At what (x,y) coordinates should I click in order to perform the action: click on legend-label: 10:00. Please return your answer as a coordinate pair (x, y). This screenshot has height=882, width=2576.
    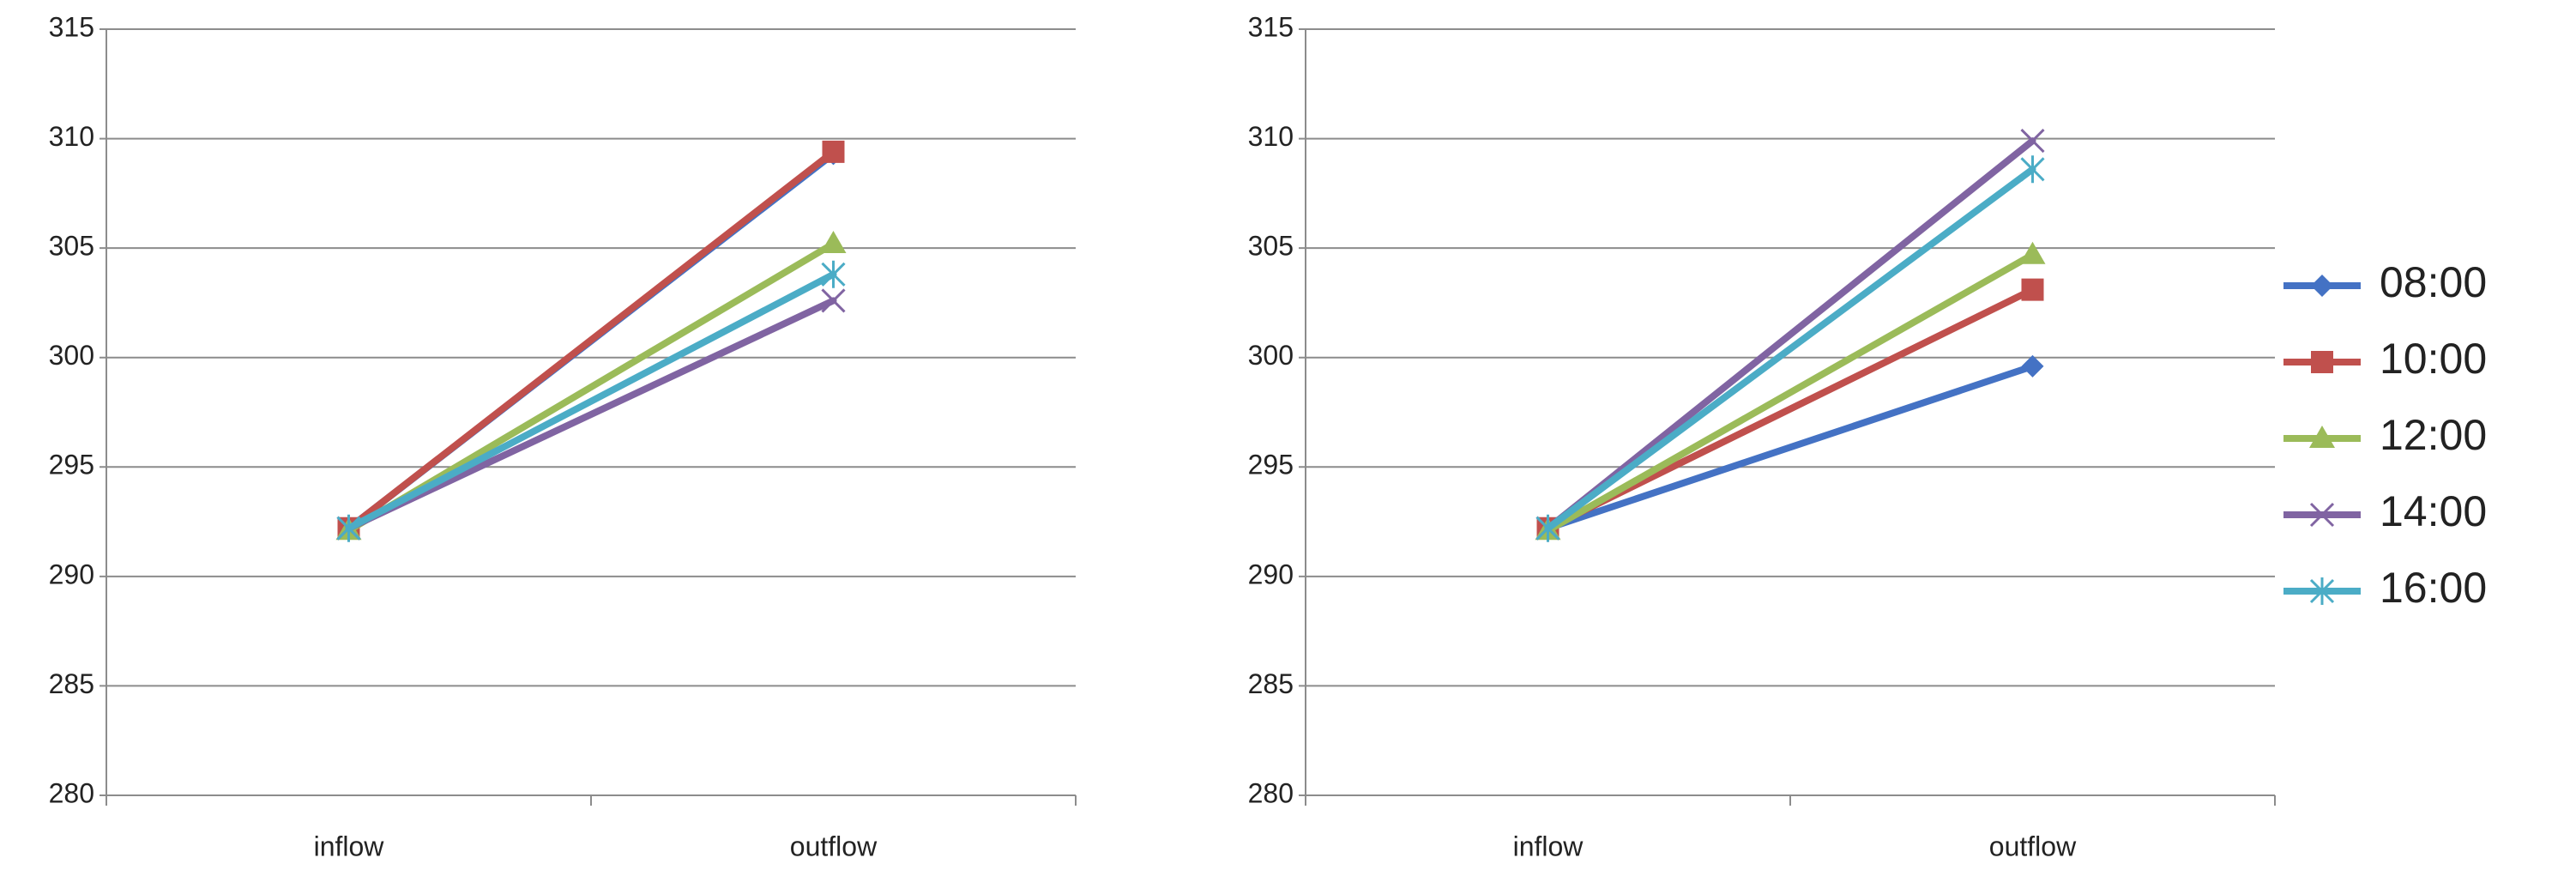
    Looking at the image, I should click on (2433, 359).